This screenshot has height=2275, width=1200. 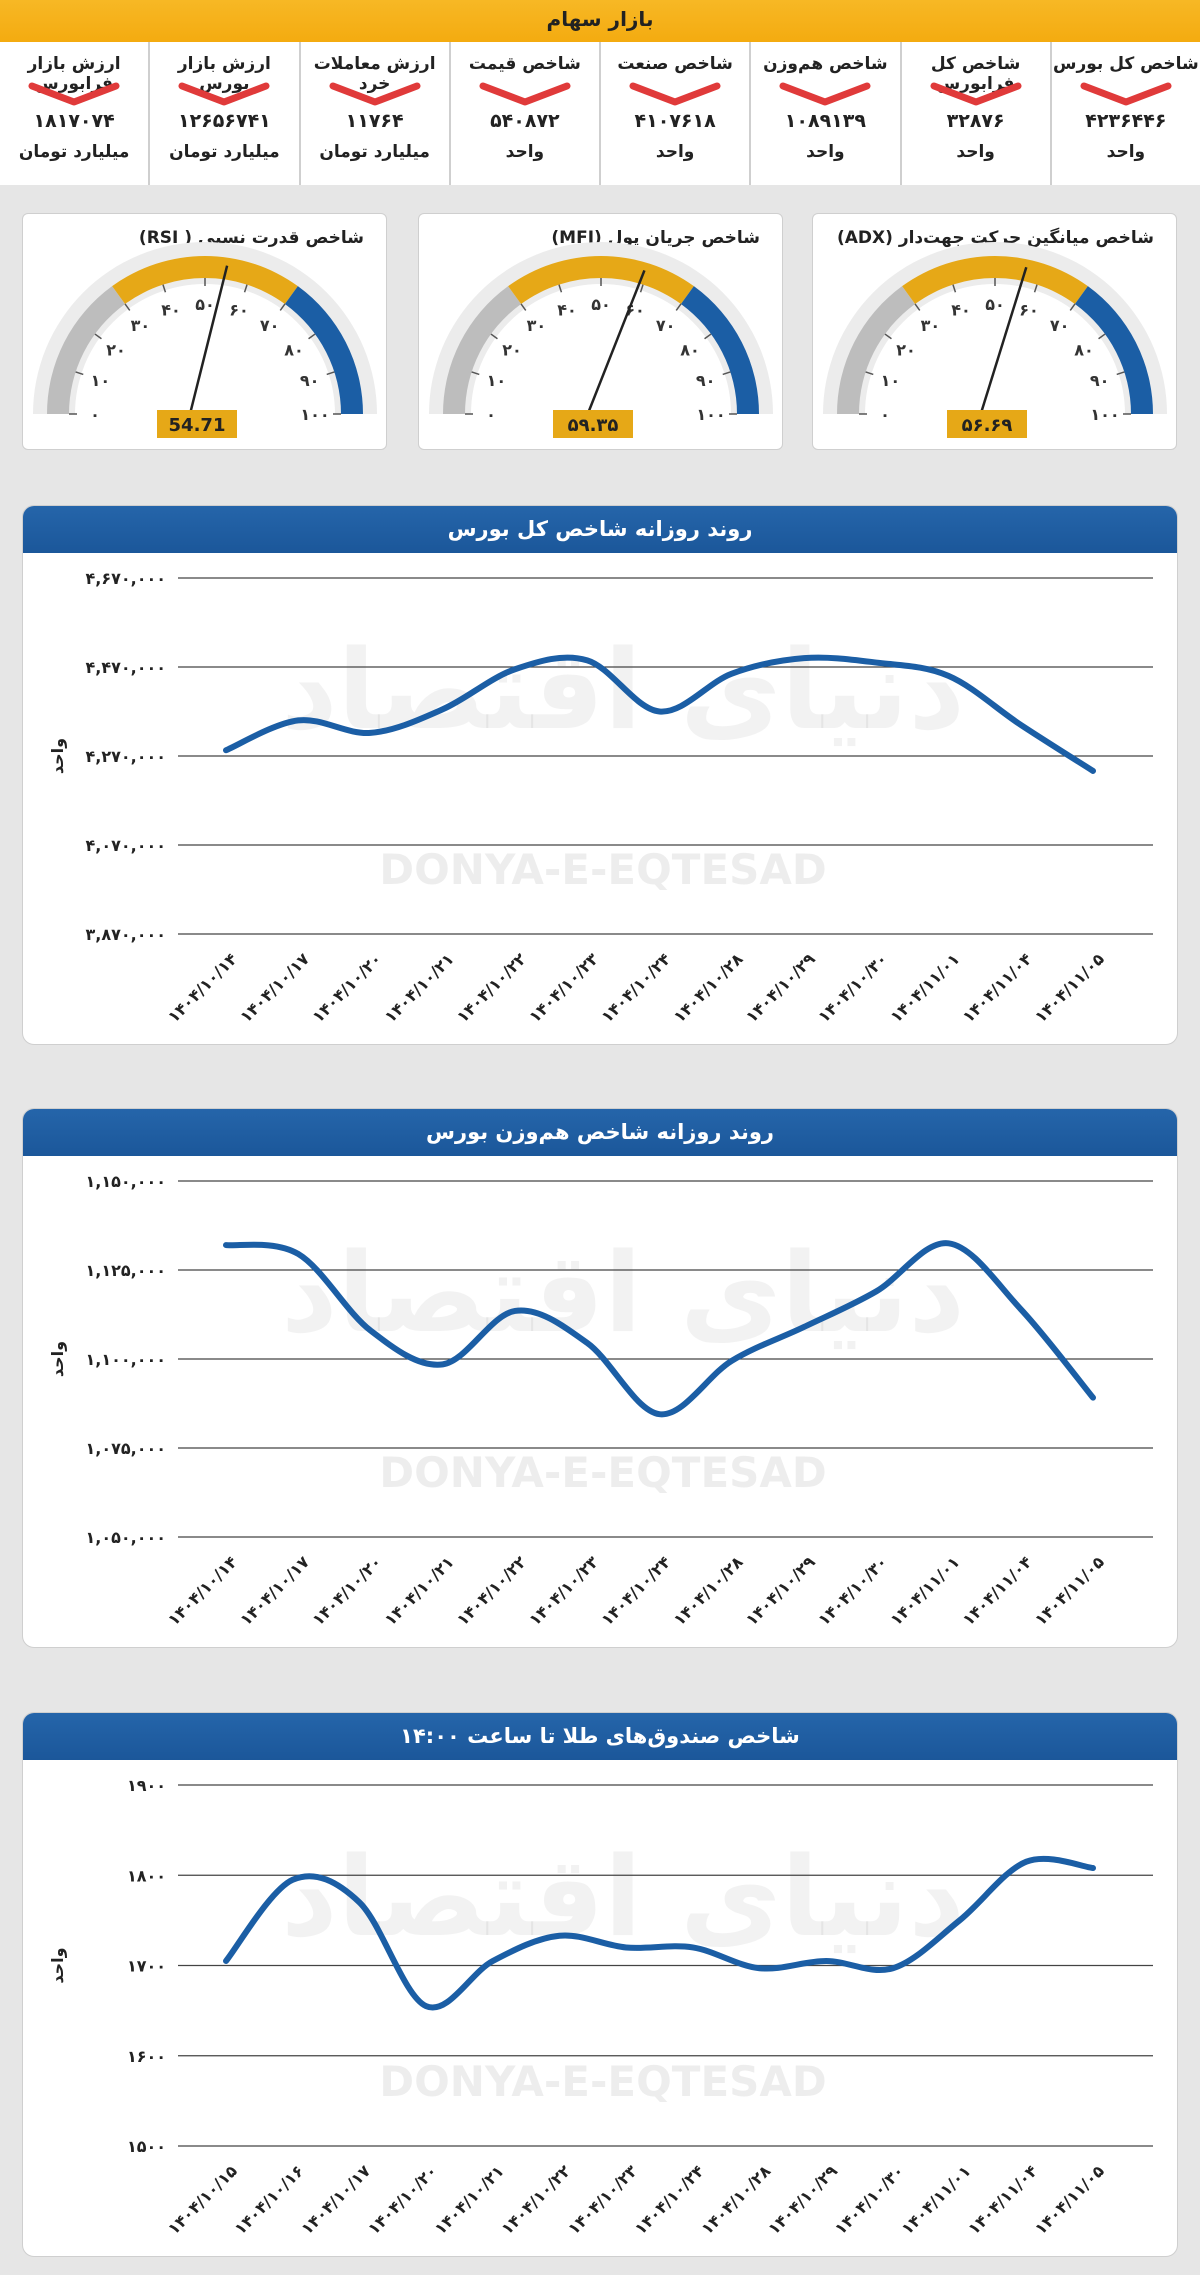 I want to click on stat-label: ارزش معاملات خرد, so click(x=374, y=74).